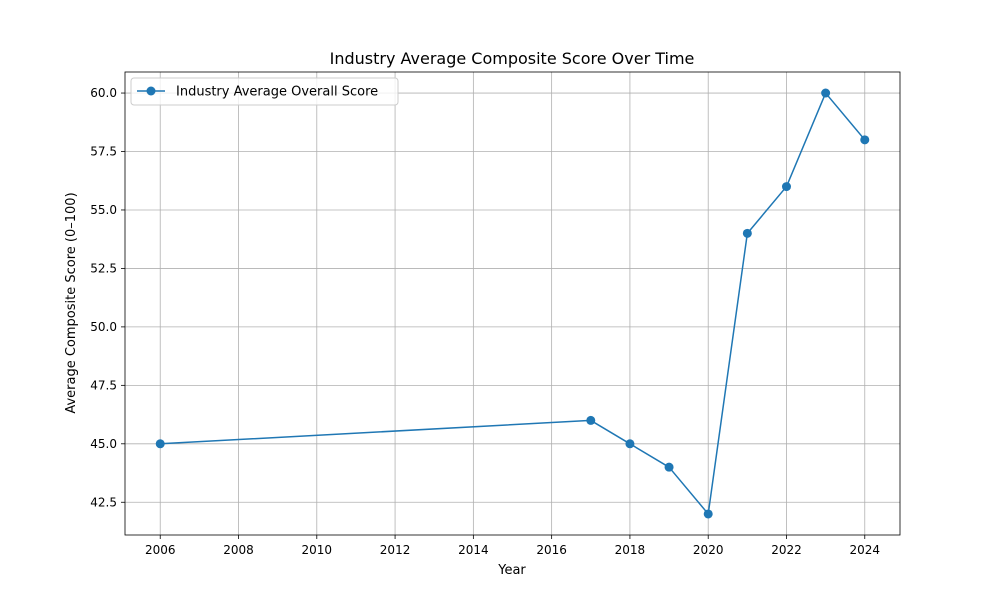 The width and height of the screenshot is (1000, 604). I want to click on x-axis-label: Year, so click(511, 570).